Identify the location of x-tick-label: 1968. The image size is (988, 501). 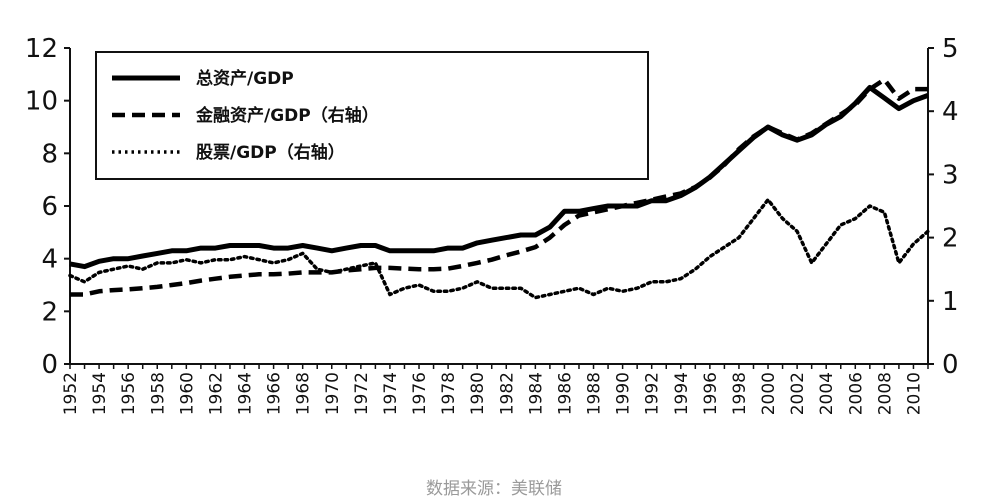
(304, 393).